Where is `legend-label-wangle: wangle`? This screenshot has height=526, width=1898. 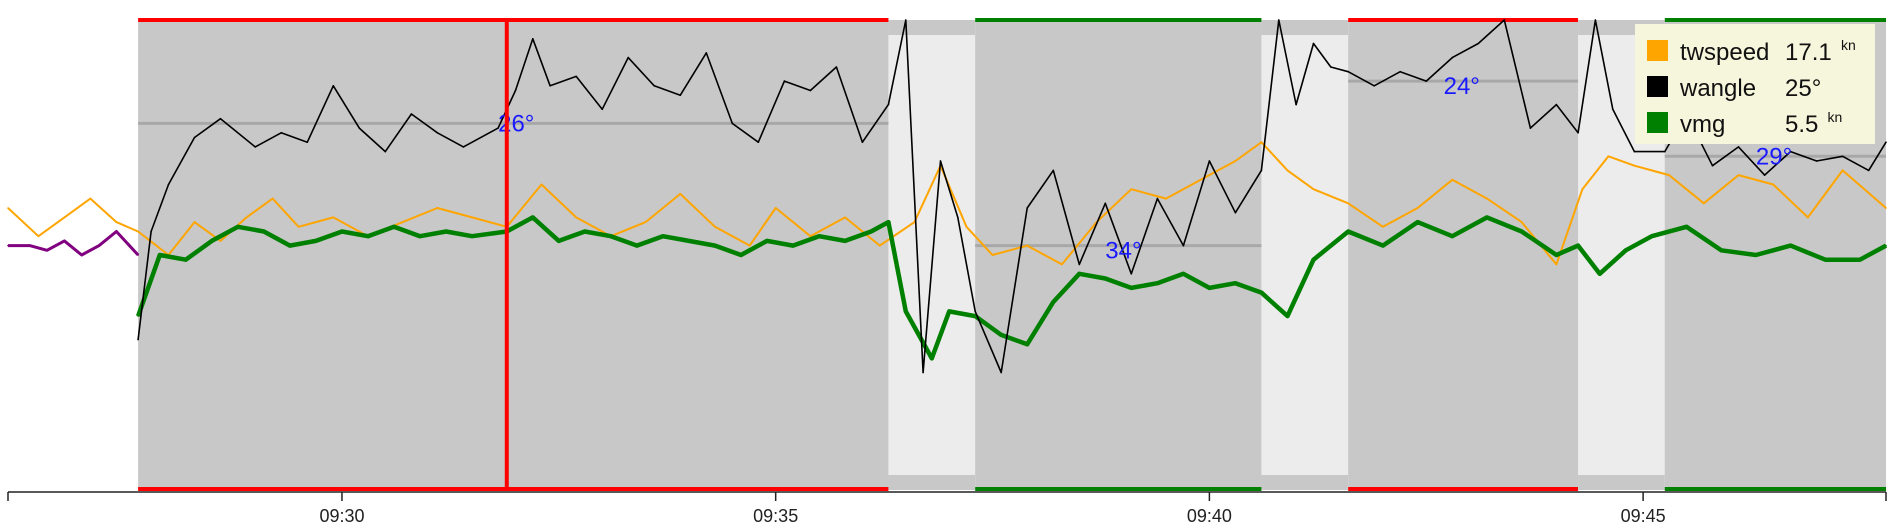 legend-label-wangle: wangle is located at coordinates (1717, 88).